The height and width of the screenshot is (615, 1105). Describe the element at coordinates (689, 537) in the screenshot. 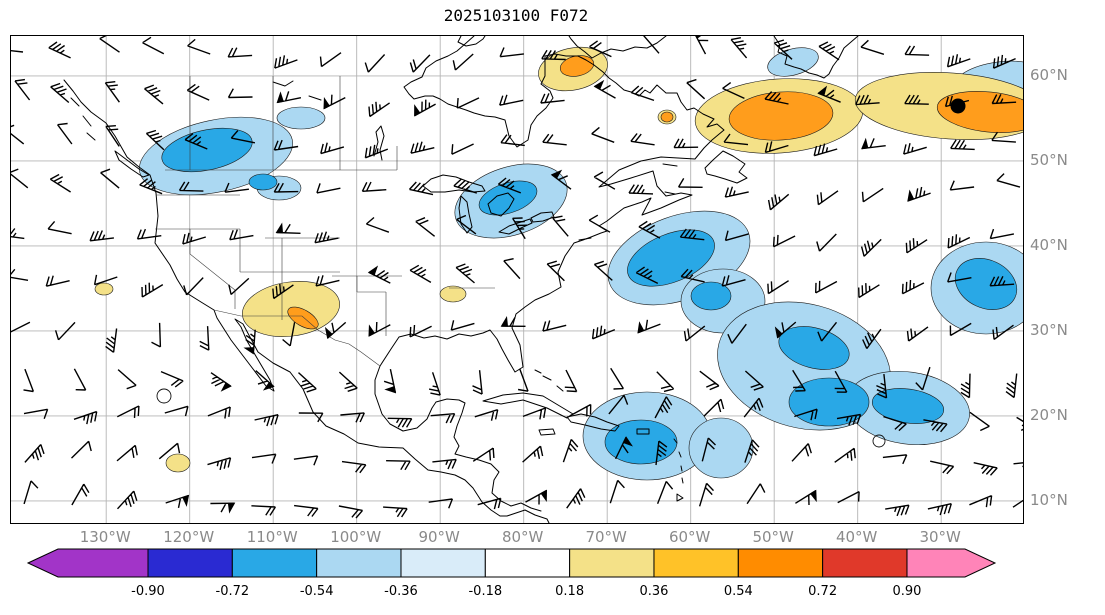

I see `lon-tick-label: 60°W` at that location.